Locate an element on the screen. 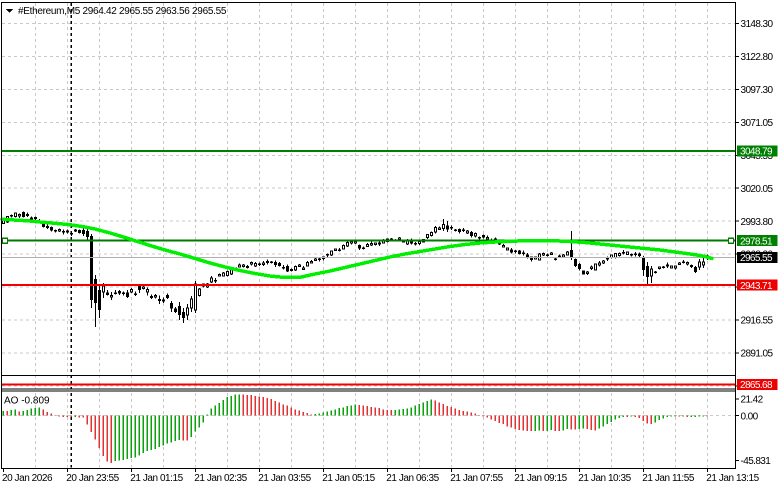 The height and width of the screenshot is (494, 781). svg-text: 20 Jan 23:55 is located at coordinates (92, 478).